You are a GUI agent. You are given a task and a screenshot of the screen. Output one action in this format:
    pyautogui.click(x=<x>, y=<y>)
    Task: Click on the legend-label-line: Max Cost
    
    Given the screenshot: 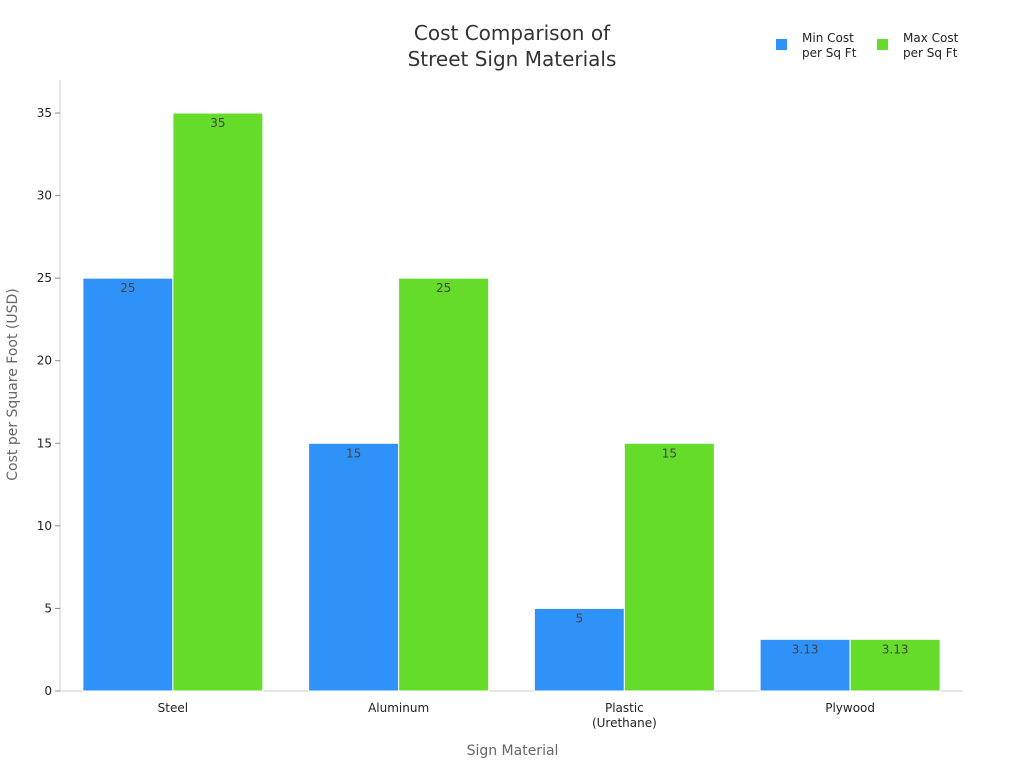 What is the action you would take?
    pyautogui.click(x=931, y=38)
    